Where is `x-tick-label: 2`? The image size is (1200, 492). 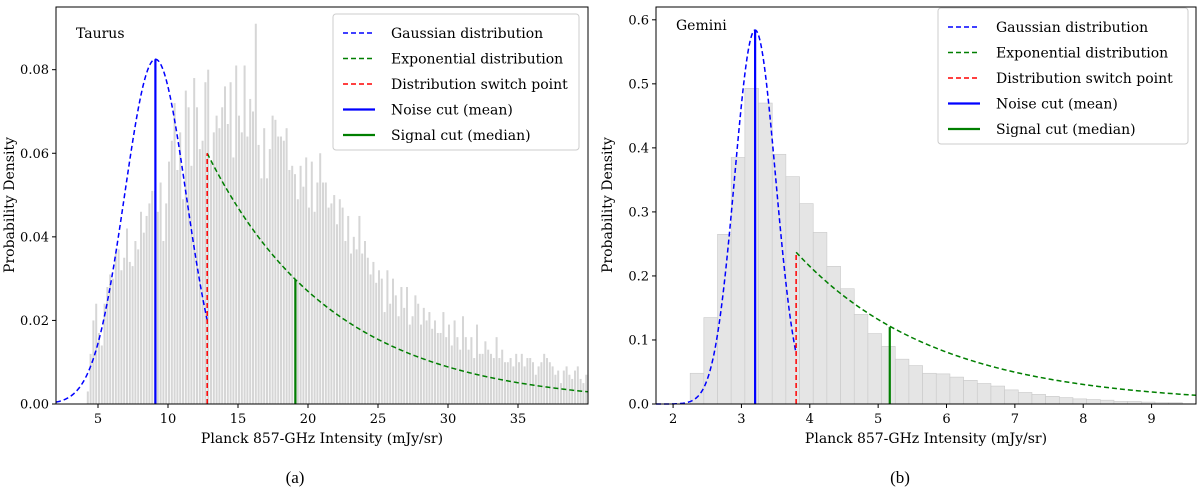
x-tick-label: 2 is located at coordinates (673, 419).